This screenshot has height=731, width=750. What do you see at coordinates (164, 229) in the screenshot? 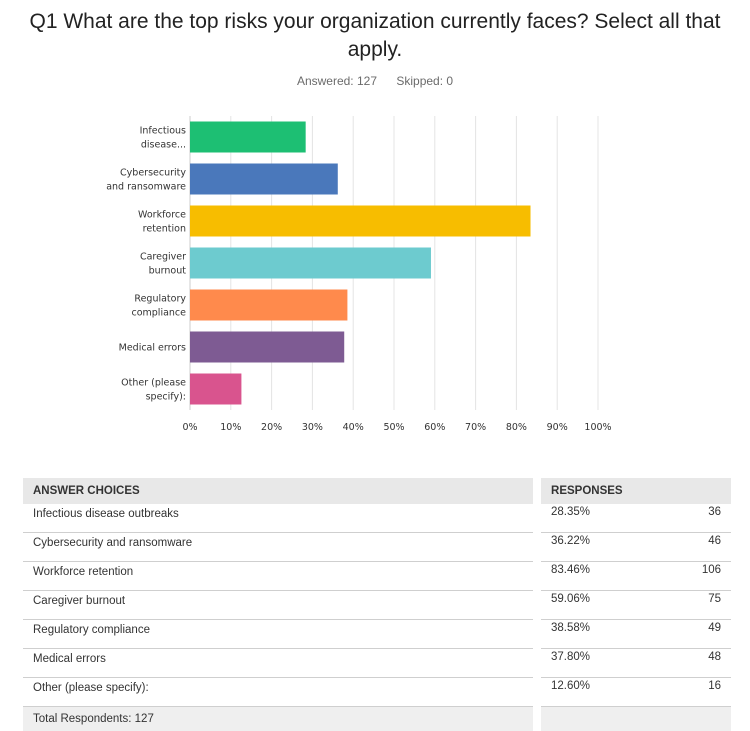
I see `category-label-line: retention` at bounding box center [164, 229].